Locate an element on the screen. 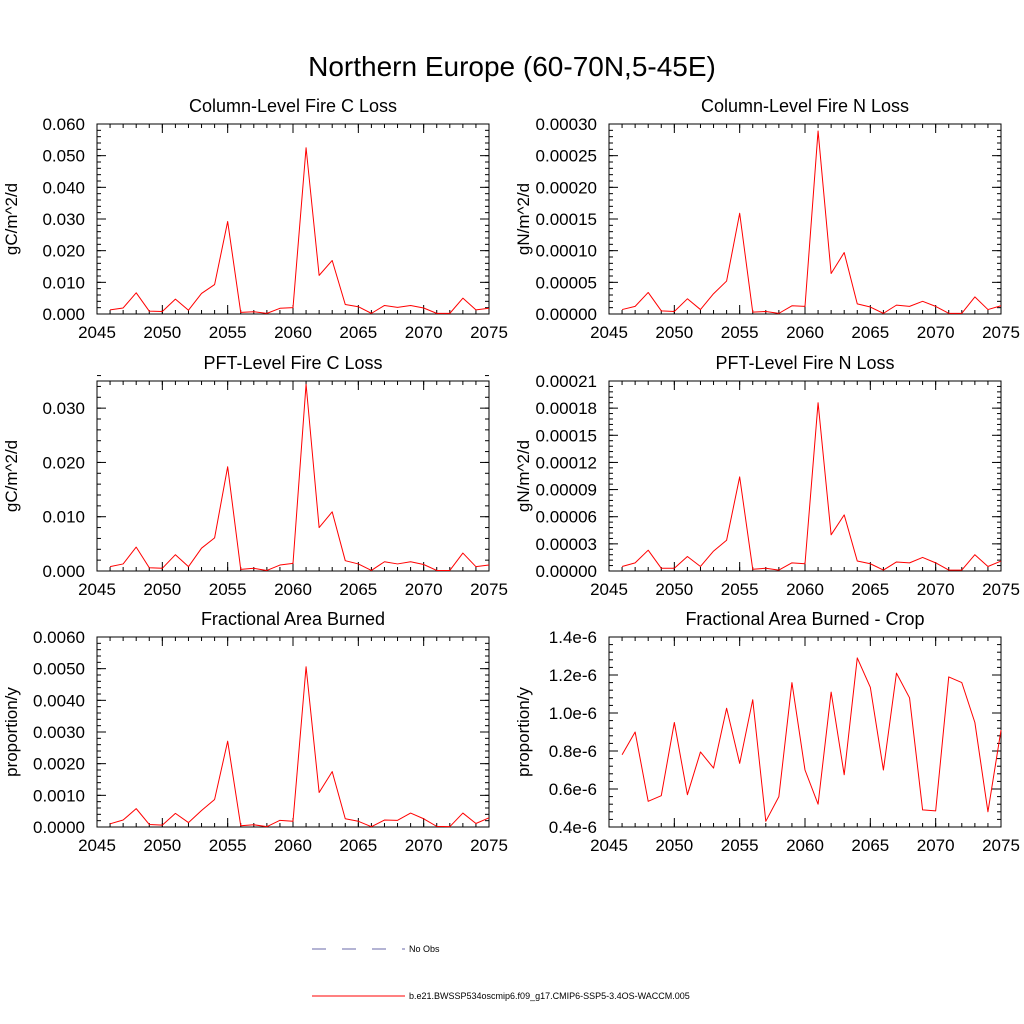  y-tick-label: 0.0010 is located at coordinates (59, 795).